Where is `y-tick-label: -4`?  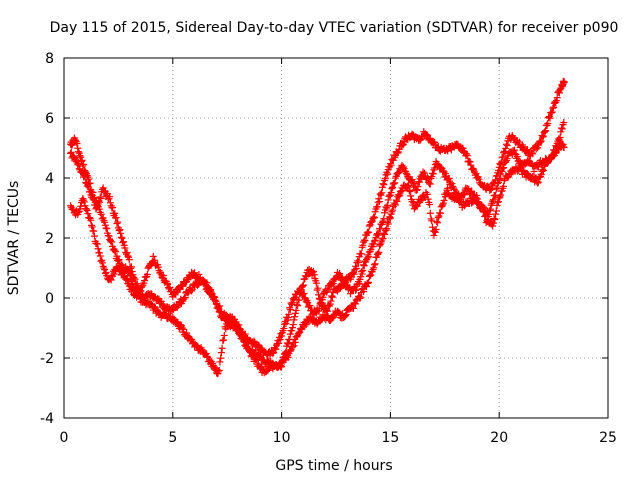 y-tick-label: -4 is located at coordinates (47, 419).